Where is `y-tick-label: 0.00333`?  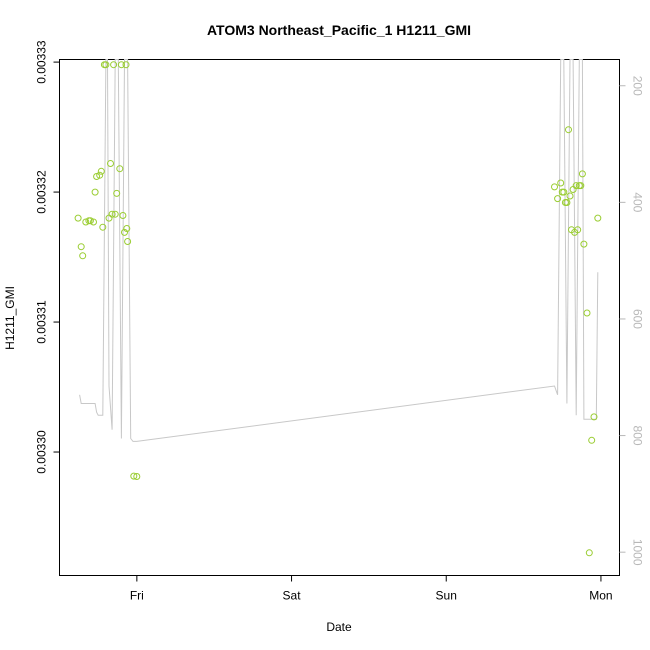
y-tick-label: 0.00333 is located at coordinates (42, 62).